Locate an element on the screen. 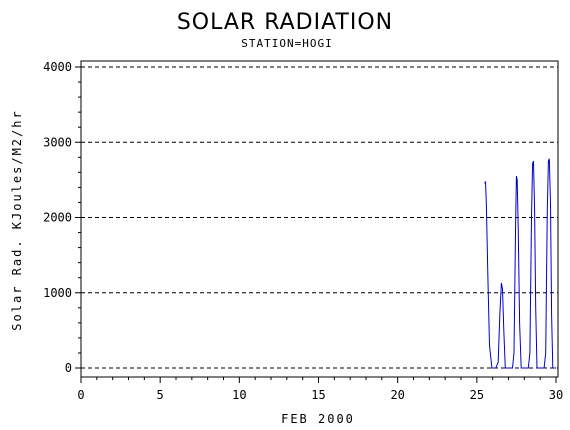 This screenshot has width=570, height=430. series-layer is located at coordinates (520, 263).